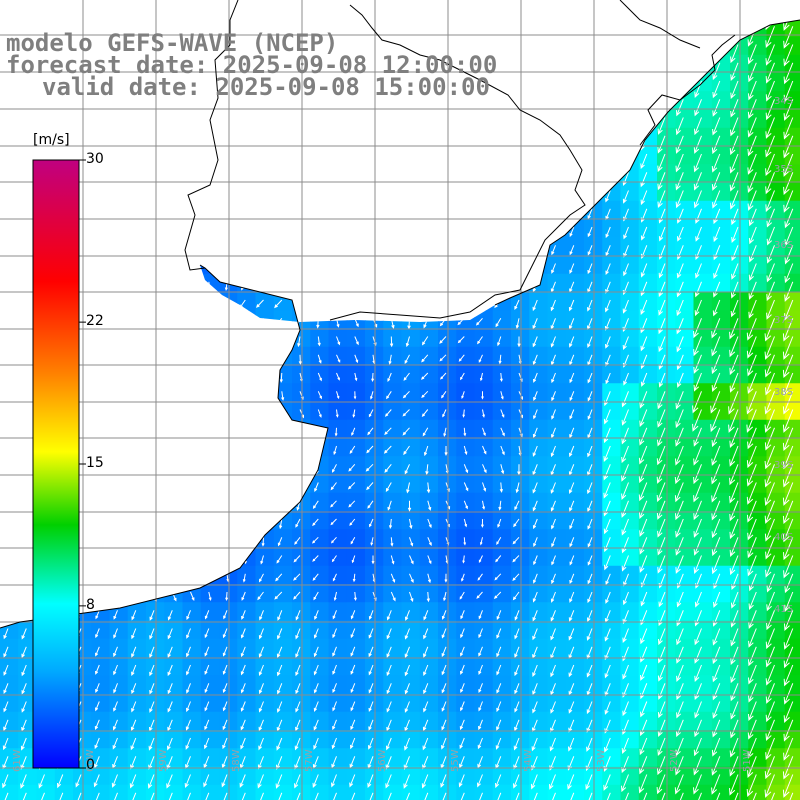 This screenshot has height=800, width=800. What do you see at coordinates (783, 245) in the screenshot?
I see `lat-label: 36S` at bounding box center [783, 245].